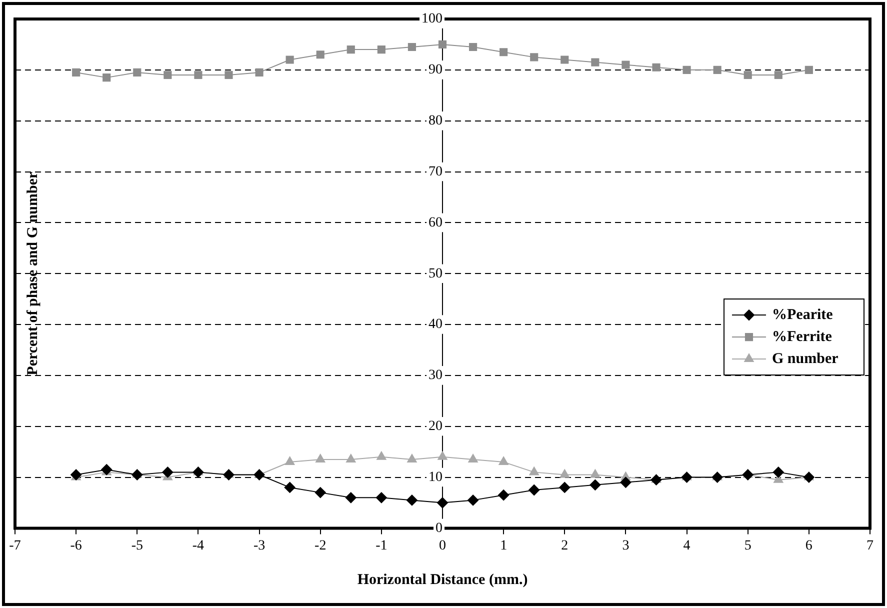  I want to click on y-tick-label: 90, so click(435, 70).